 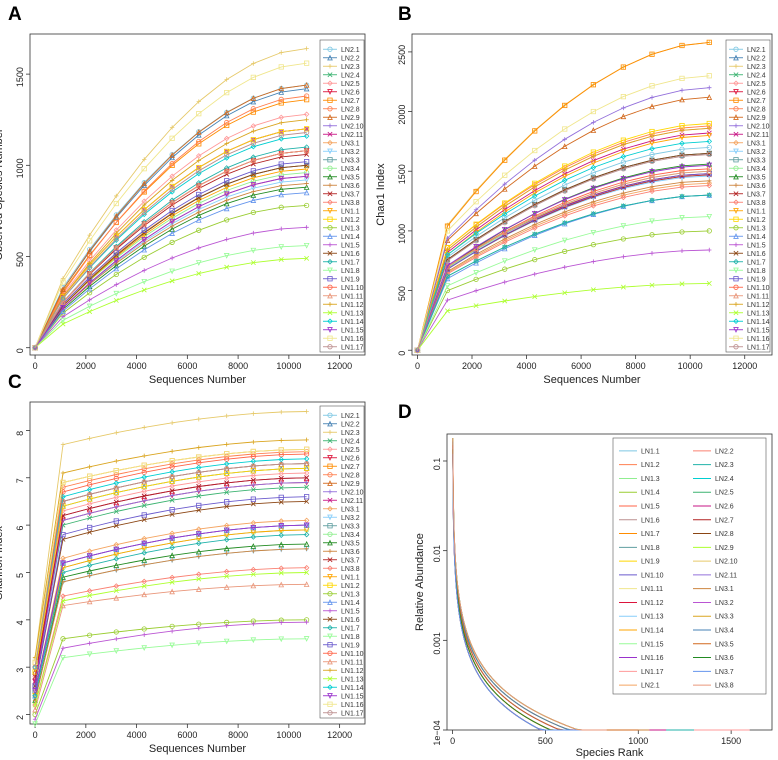 What do you see at coordinates (350, 603) in the screenshot?
I see `legend-entry: LN1.4` at bounding box center [350, 603].